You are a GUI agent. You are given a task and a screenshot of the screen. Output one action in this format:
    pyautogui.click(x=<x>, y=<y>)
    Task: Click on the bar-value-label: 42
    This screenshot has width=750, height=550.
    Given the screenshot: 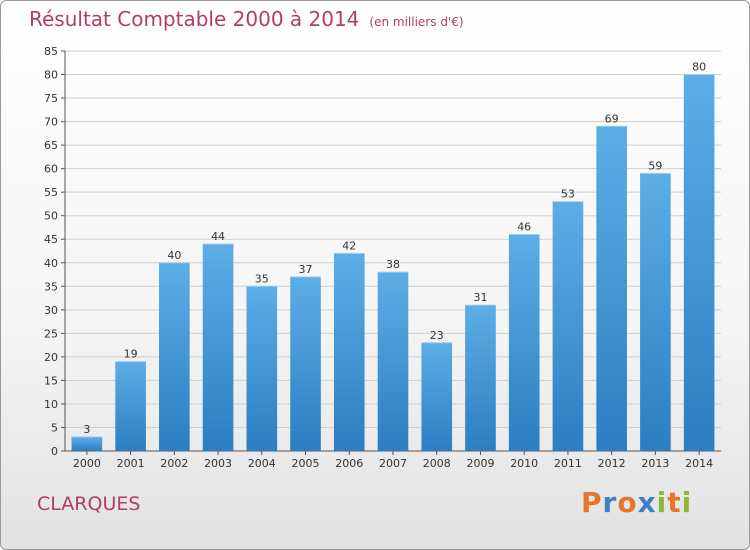 What is the action you would take?
    pyautogui.click(x=349, y=245)
    